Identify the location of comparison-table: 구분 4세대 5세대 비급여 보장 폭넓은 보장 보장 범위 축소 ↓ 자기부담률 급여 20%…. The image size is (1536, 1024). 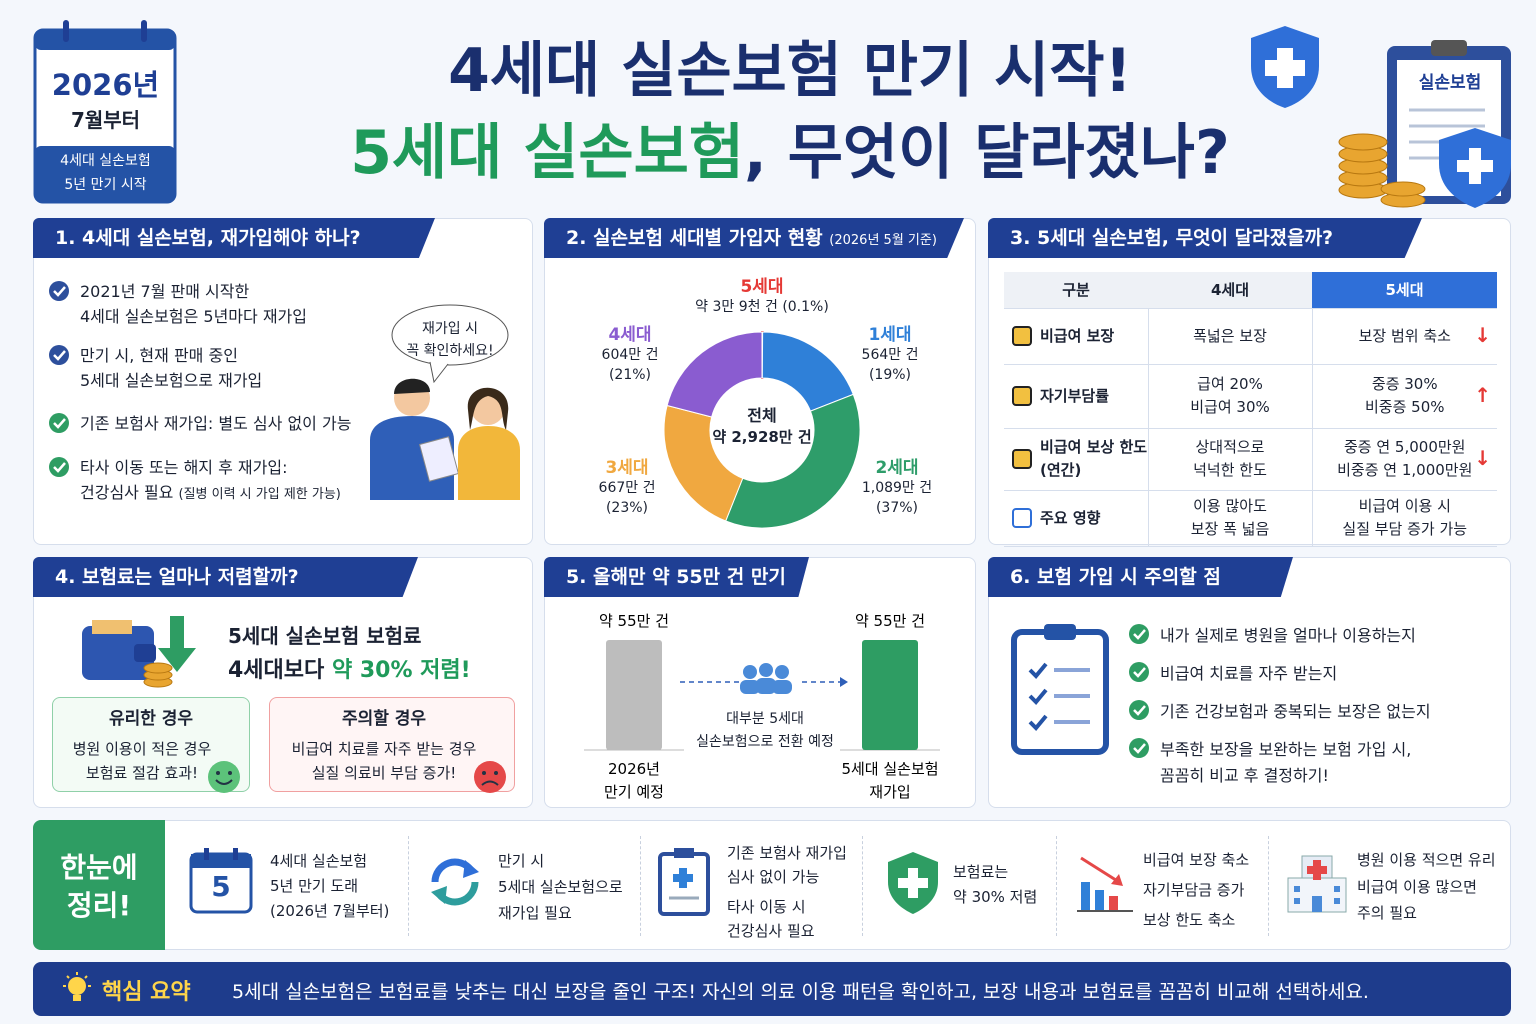
(1250, 409).